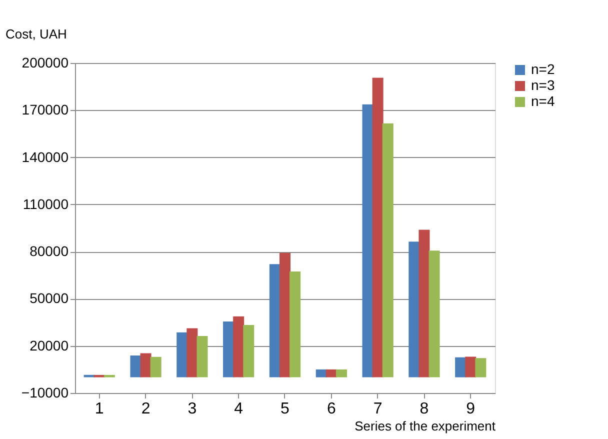 The width and height of the screenshot is (608, 439). What do you see at coordinates (45, 156) in the screenshot?
I see `y-tick-label: 140000` at bounding box center [45, 156].